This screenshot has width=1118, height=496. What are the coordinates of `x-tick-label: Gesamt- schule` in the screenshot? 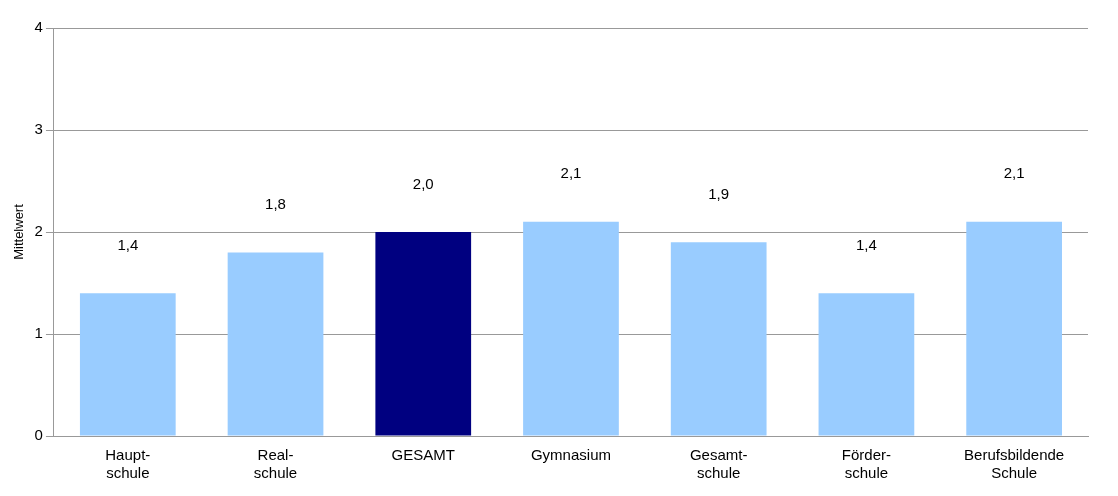 It's located at (718, 464).